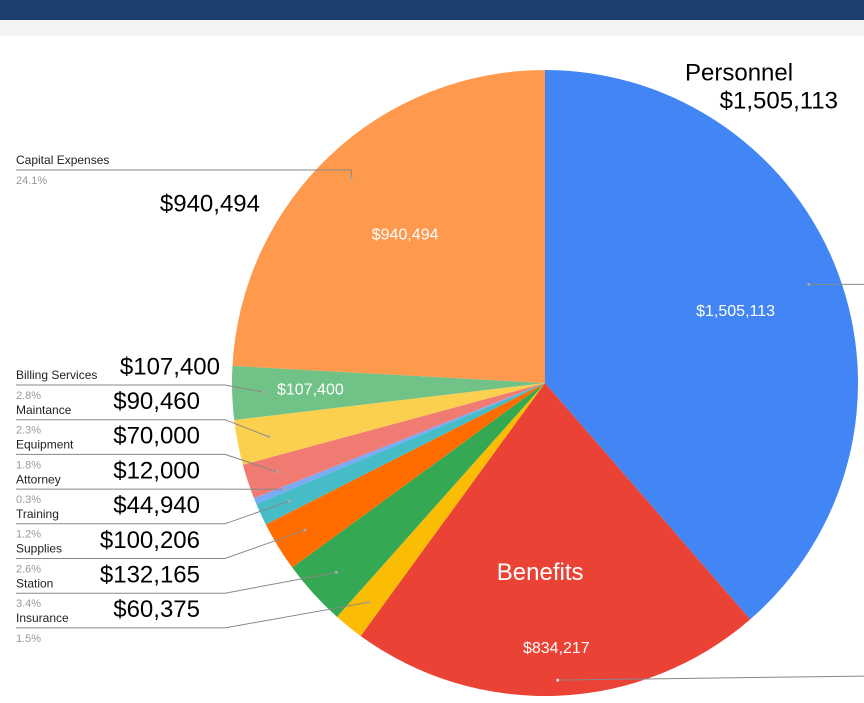 This screenshot has height=703, width=864. What do you see at coordinates (156, 401) in the screenshot?
I see `value-label: $90,460` at bounding box center [156, 401].